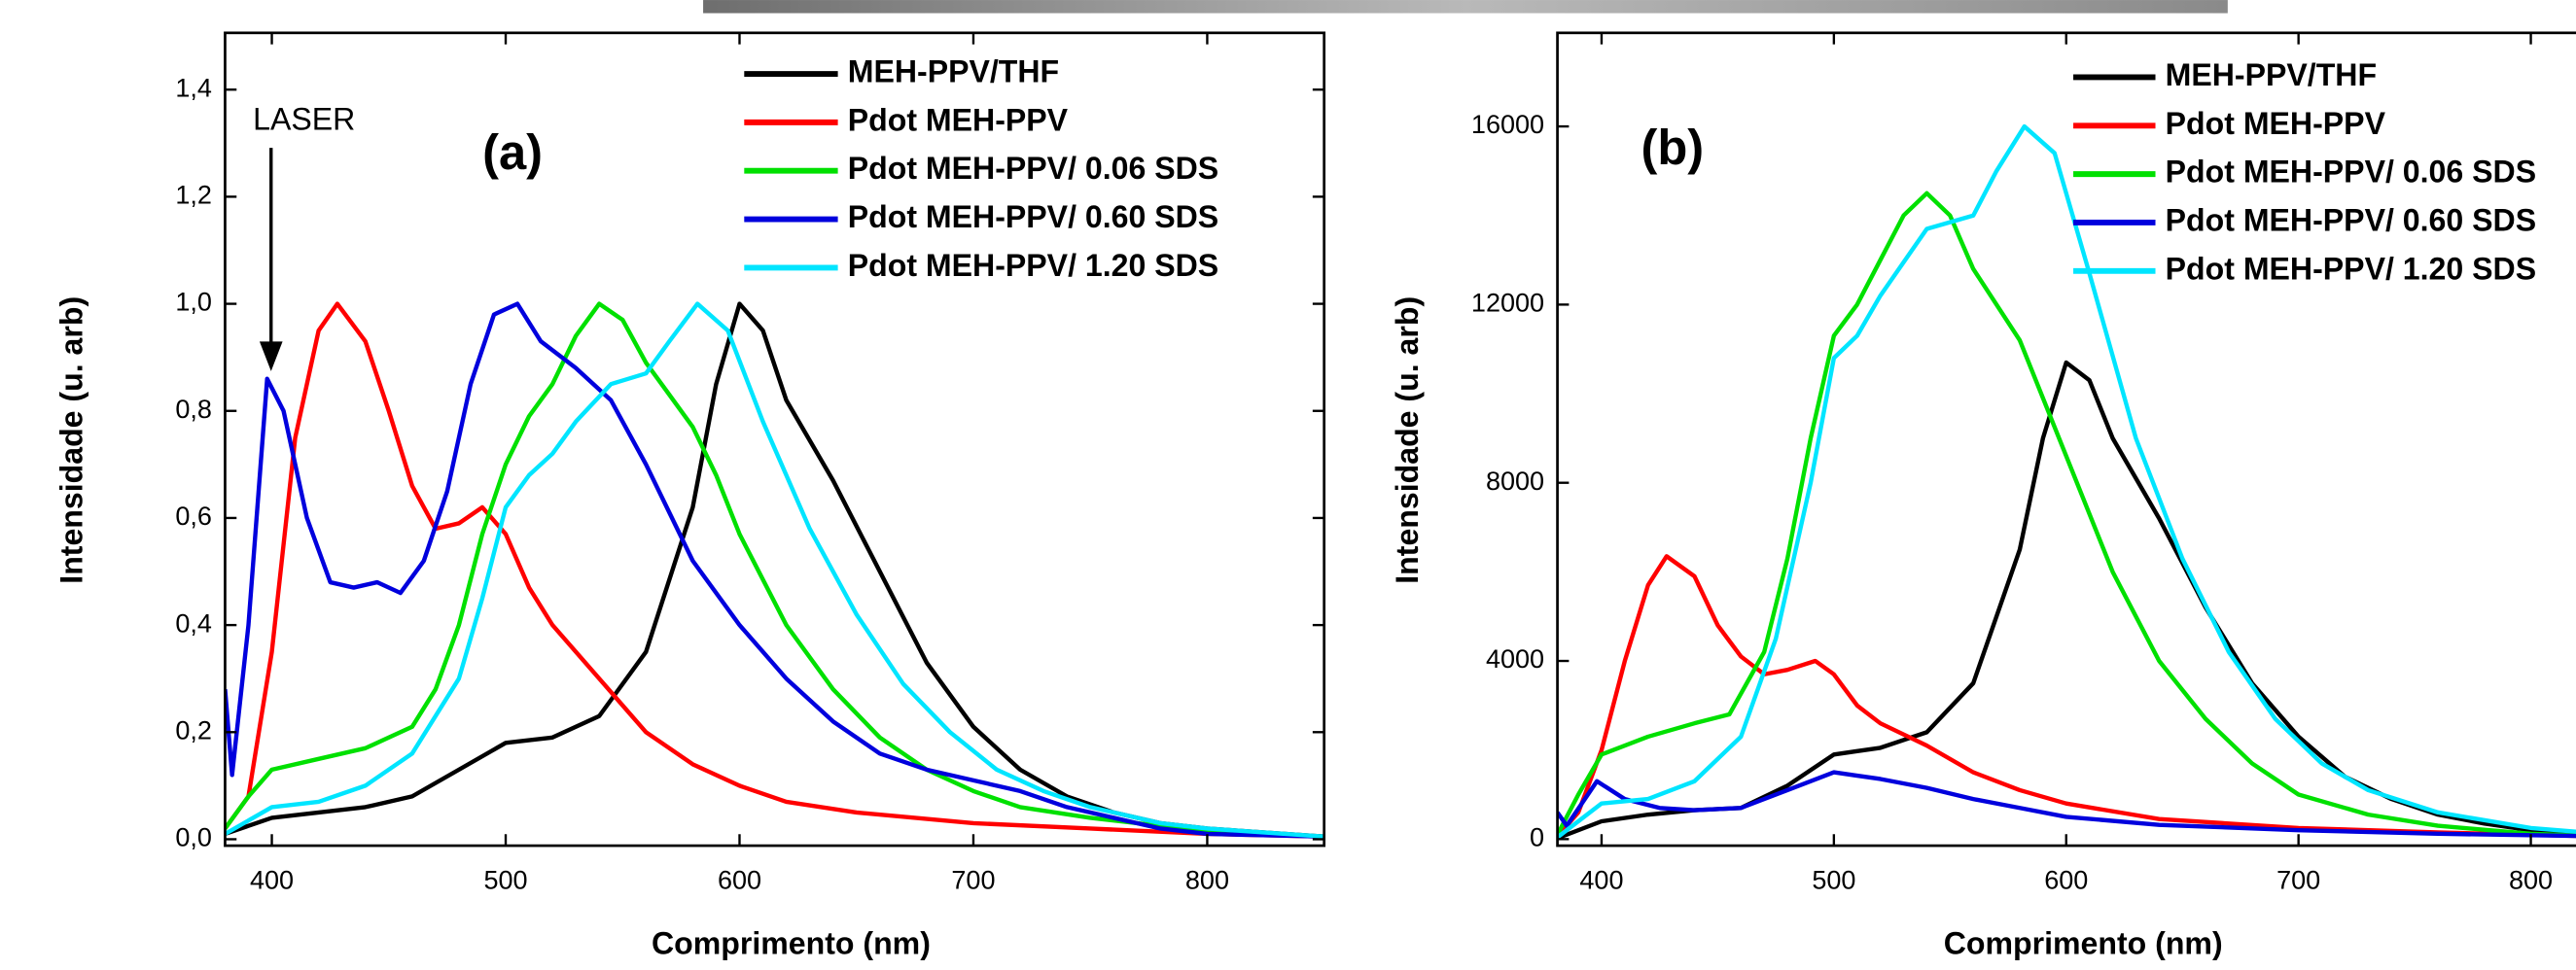 This screenshot has height=970, width=2576. I want to click on y-tick-label: 12000, so click(1507, 303).